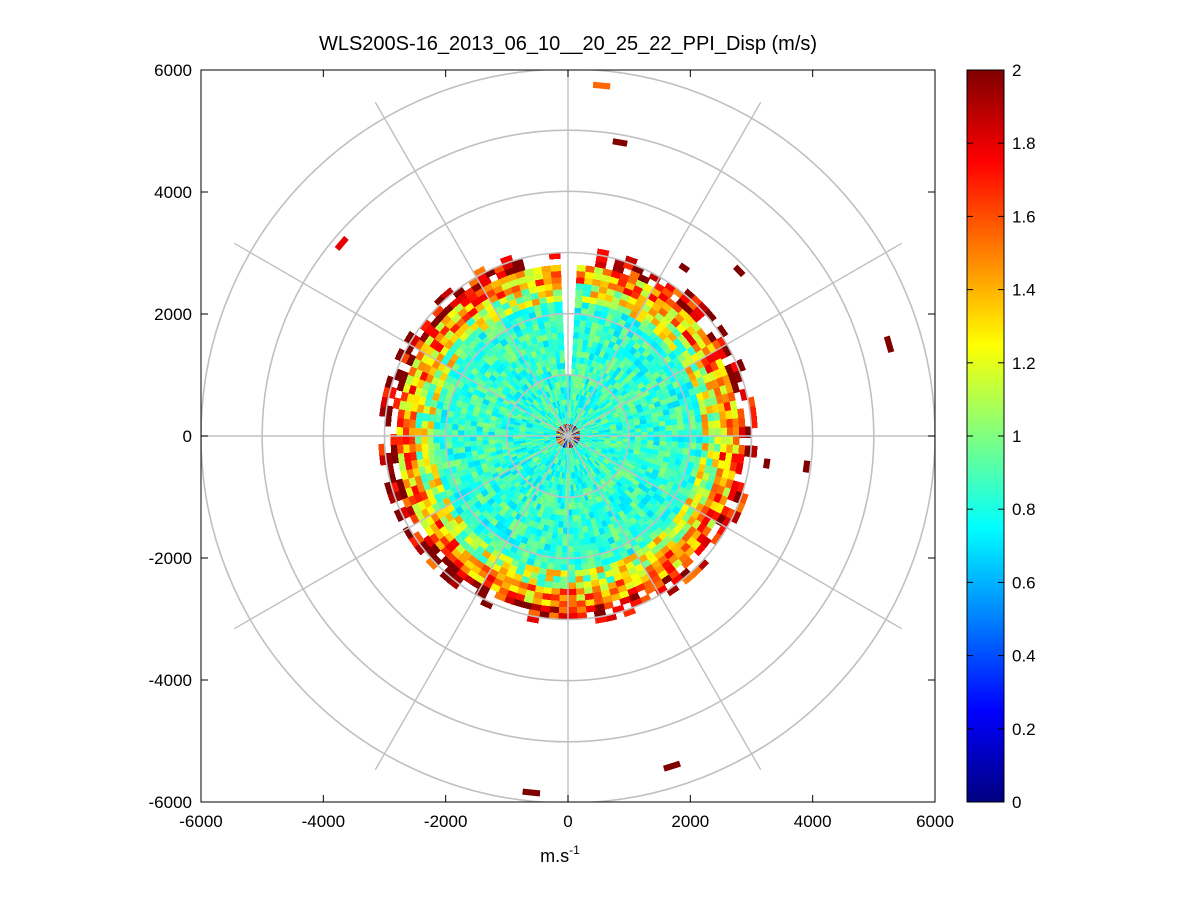  I want to click on x-tick-label: -4000, so click(323, 821).